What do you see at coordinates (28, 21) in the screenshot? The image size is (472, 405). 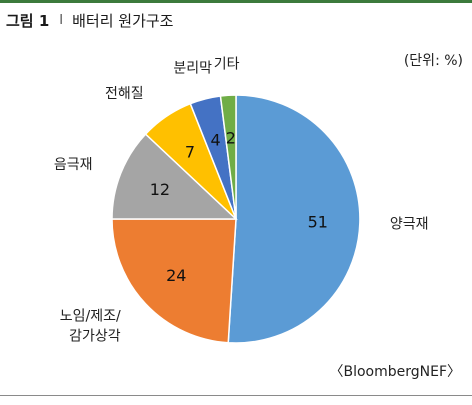 I see `figure-label: 그림 1` at bounding box center [28, 21].